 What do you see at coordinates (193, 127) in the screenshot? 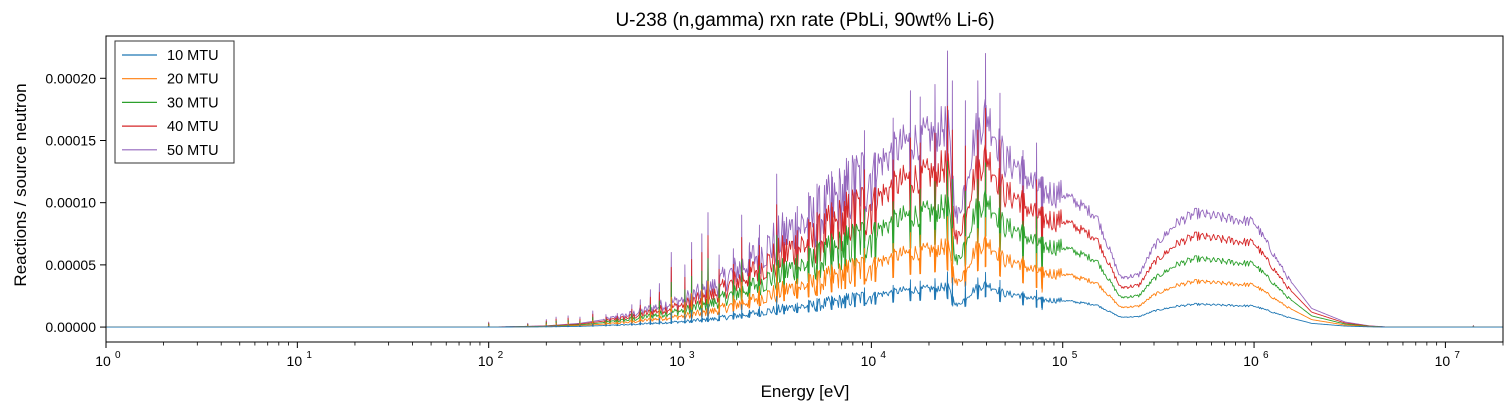
I see `legend-label: 40 MTU` at bounding box center [193, 127].